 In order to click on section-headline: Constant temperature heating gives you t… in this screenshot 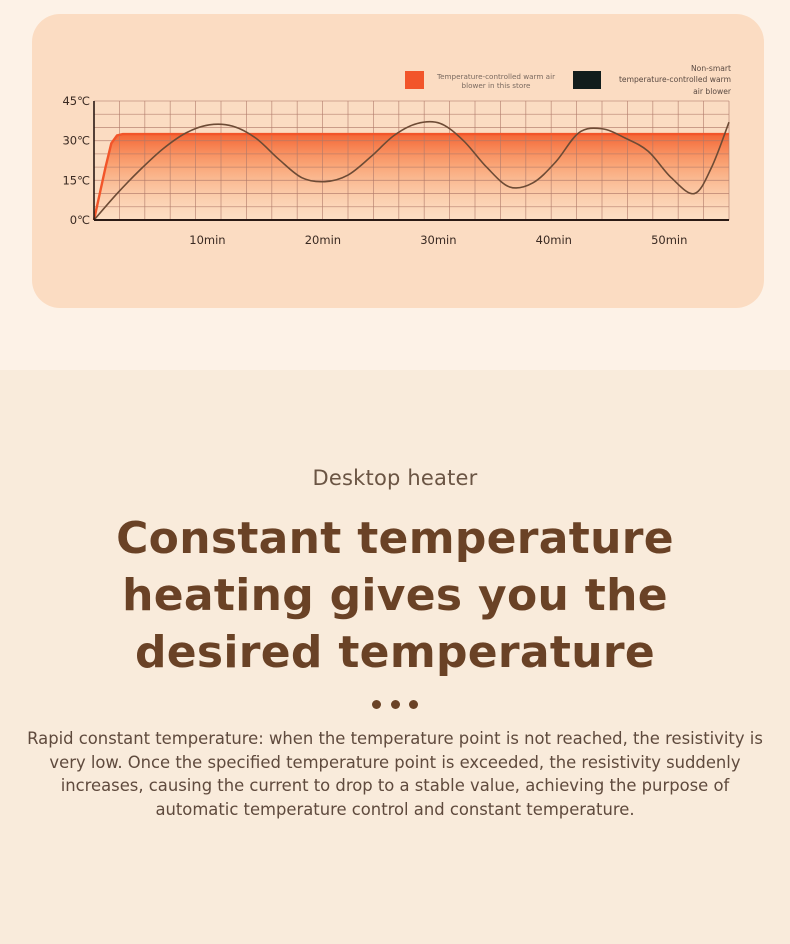, I will do `click(395, 595)`.